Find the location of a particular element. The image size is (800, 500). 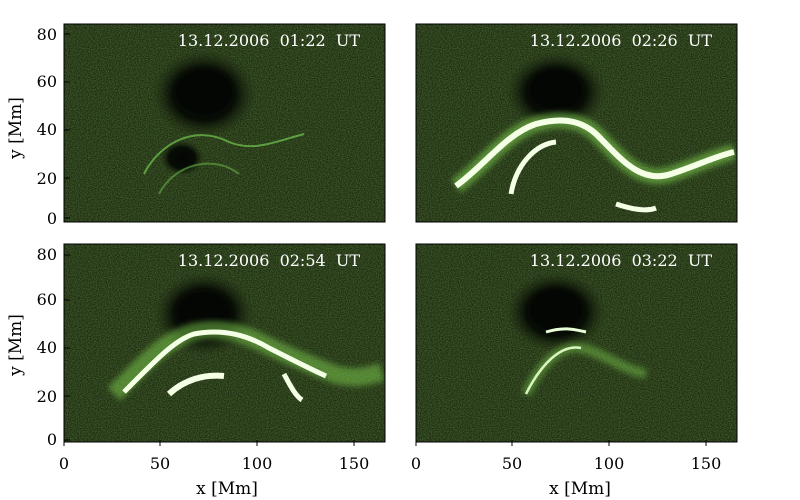

timestamp: 13.12.2006 01:22 UT is located at coordinates (269, 40).